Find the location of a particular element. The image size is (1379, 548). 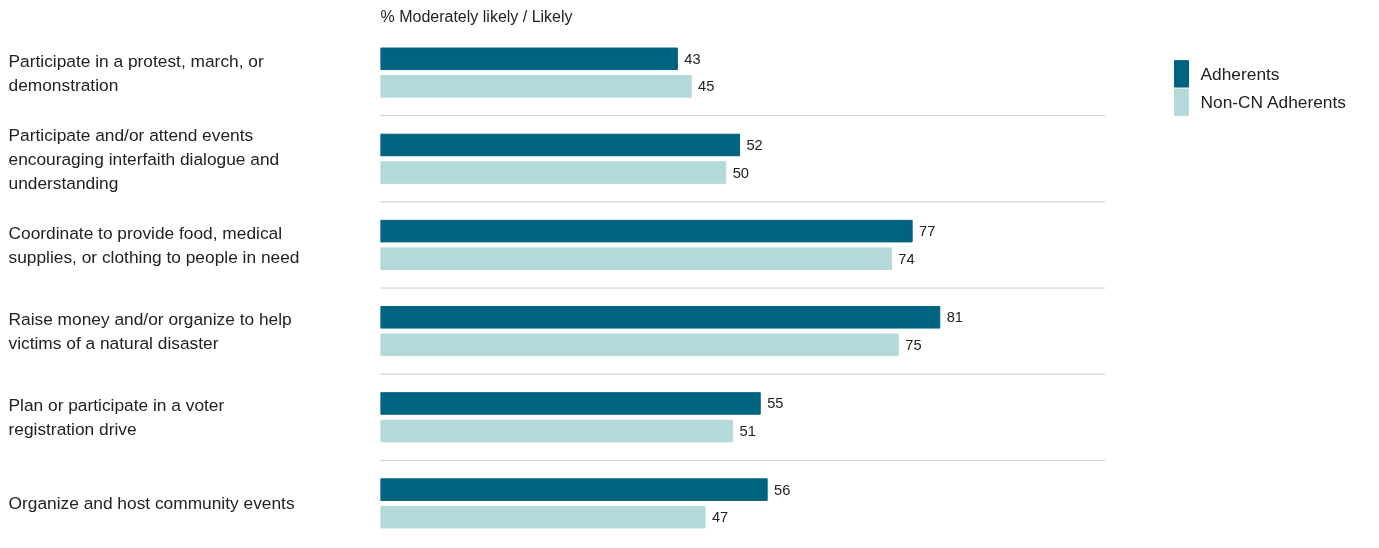

data-label: 55 is located at coordinates (775, 403).